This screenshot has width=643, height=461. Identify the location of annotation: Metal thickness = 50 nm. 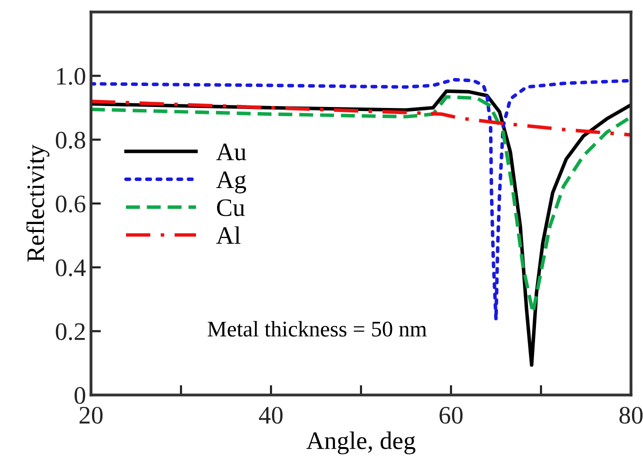
(317, 328).